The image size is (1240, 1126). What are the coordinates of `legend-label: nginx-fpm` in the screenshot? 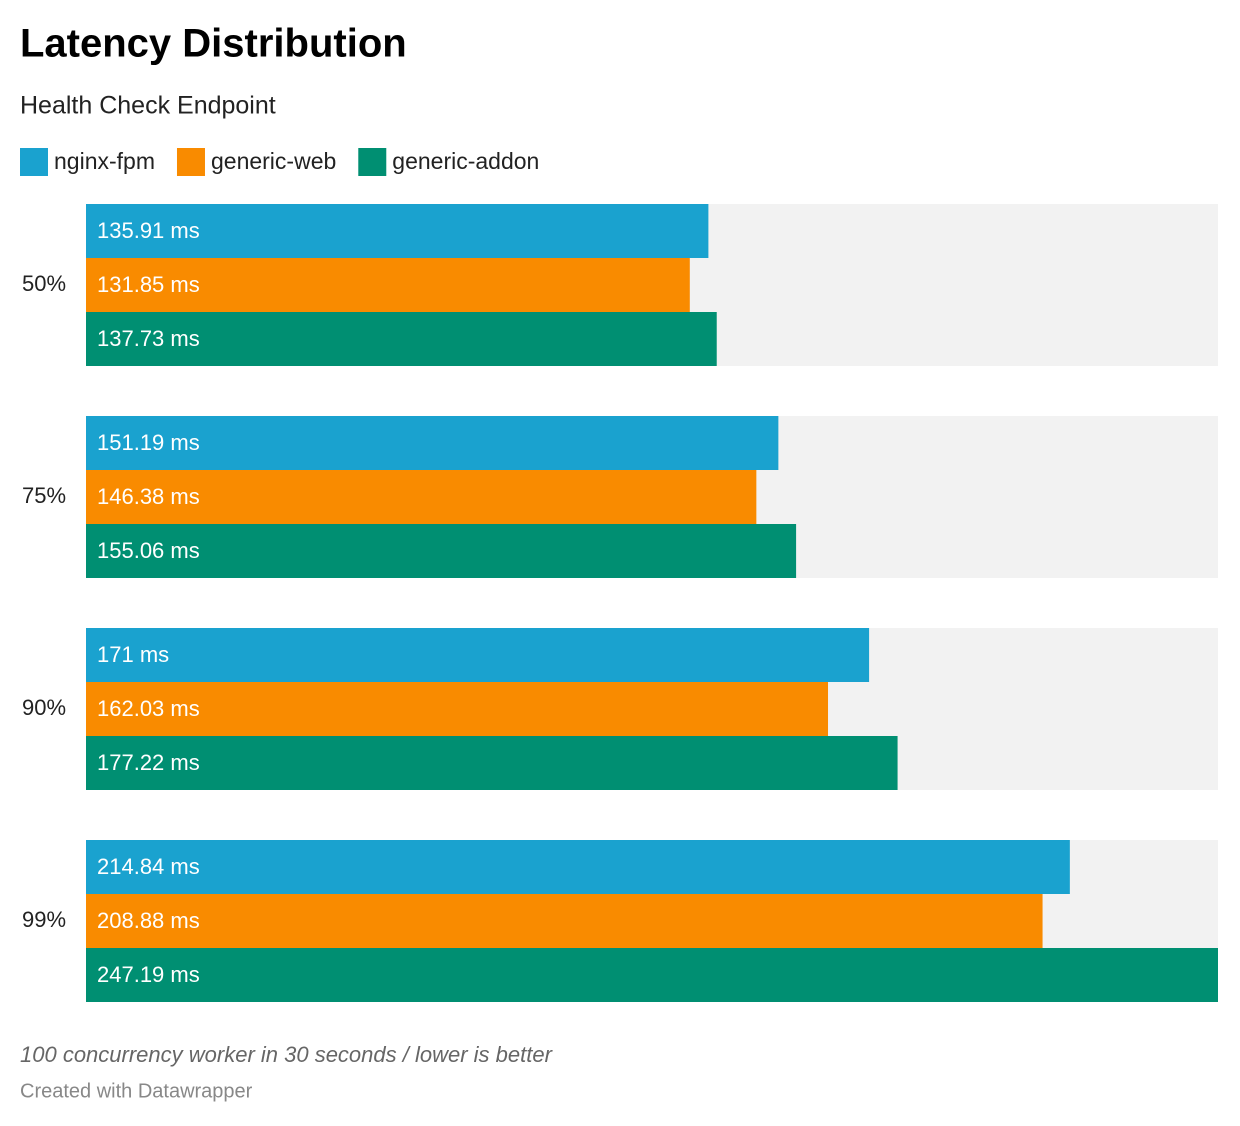 It's located at (104, 161).